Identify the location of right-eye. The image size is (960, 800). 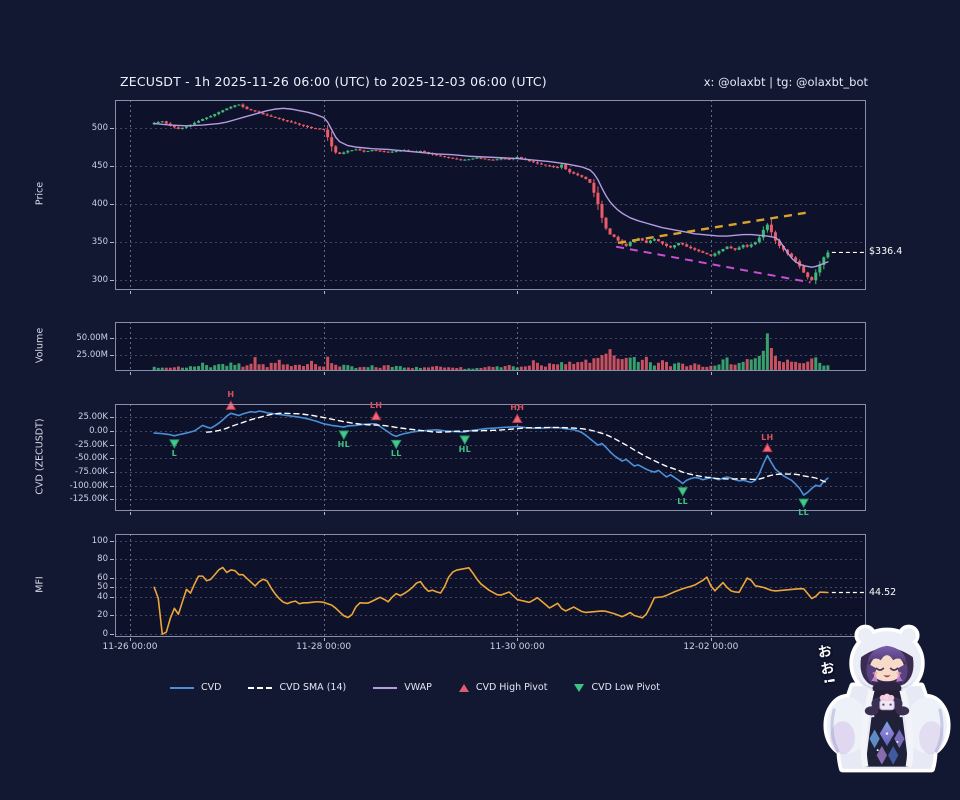
(894, 669).